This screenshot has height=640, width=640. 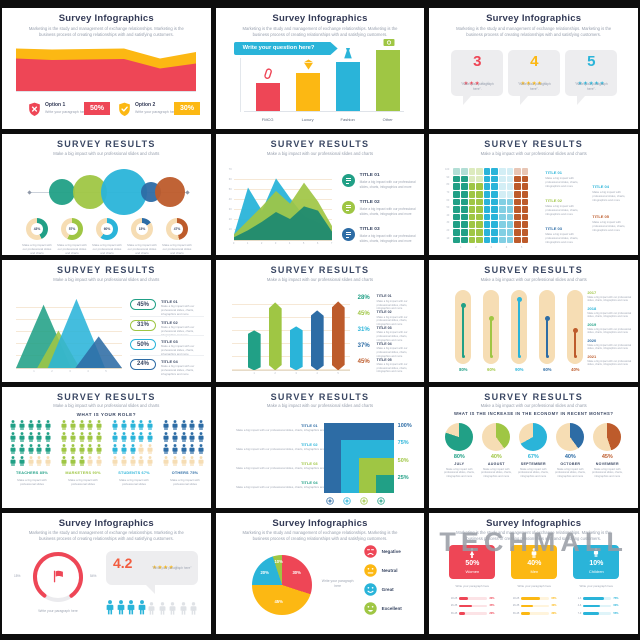 What do you see at coordinates (516, 613) in the screenshot?
I see `bar-label: 36-45` at bounding box center [516, 613].